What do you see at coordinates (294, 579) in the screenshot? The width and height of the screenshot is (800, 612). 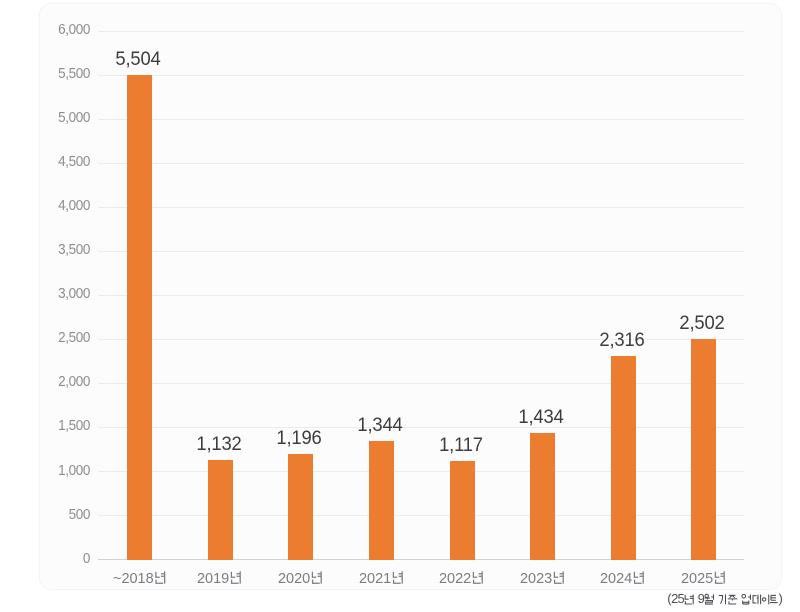 I see `svg-text: 2020` at bounding box center [294, 579].